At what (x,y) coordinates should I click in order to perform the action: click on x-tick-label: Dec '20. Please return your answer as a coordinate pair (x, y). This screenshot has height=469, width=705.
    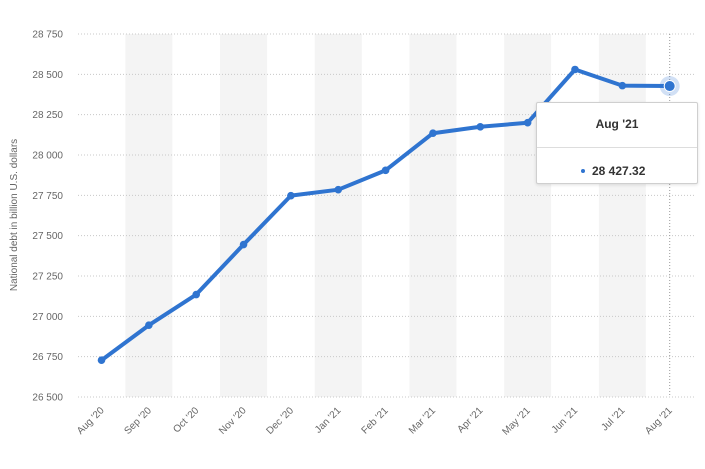
    Looking at the image, I should click on (280, 421).